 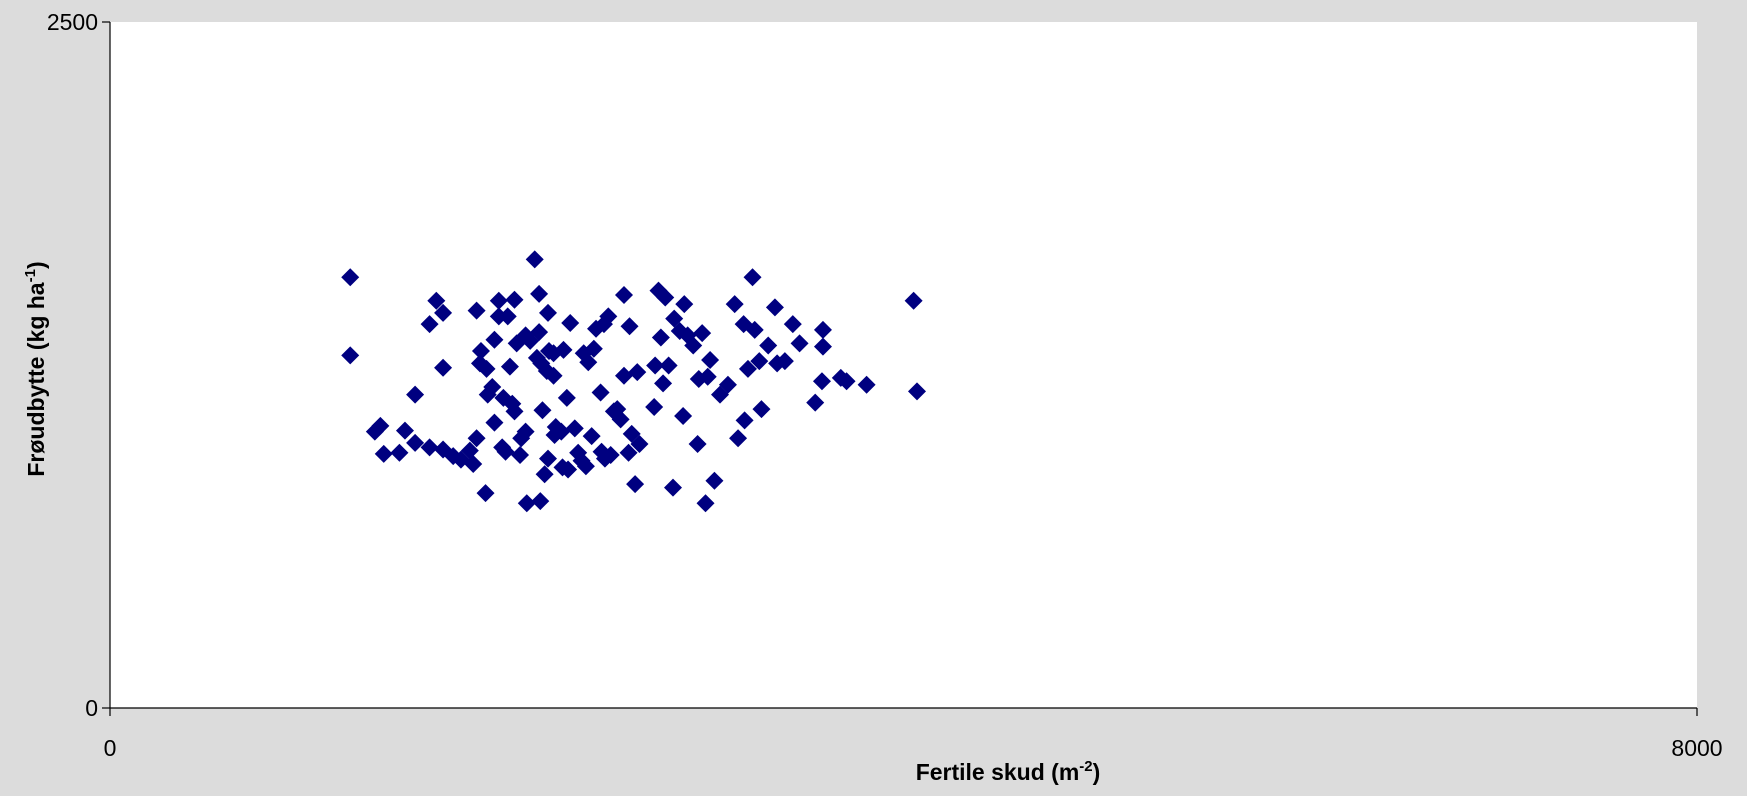 I want to click on x-tick-label: 8000, so click(x=1696, y=748).